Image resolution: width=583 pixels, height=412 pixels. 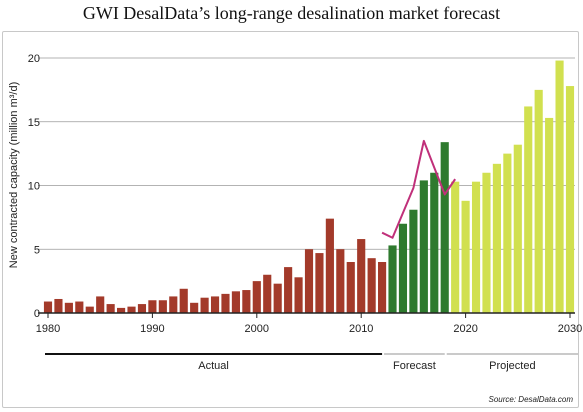 I want to click on bar-forecast-2017, so click(x=434, y=242).